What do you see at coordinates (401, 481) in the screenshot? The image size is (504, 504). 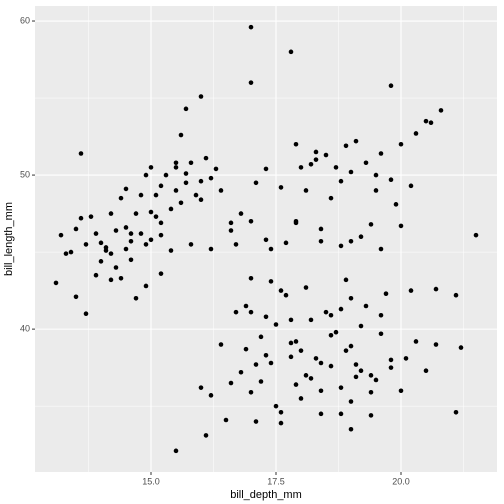 I see `x-tick-label: 20.0` at bounding box center [401, 481].